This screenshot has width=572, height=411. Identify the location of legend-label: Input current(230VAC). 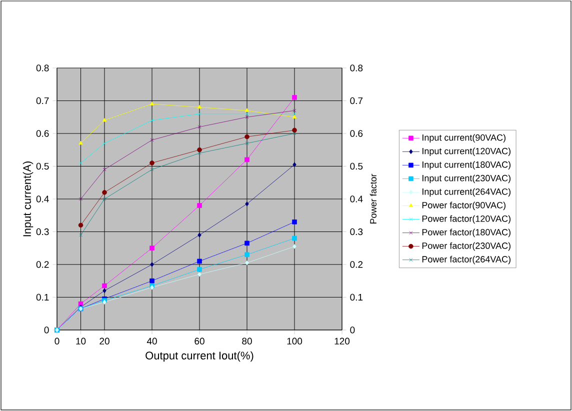
(466, 179).